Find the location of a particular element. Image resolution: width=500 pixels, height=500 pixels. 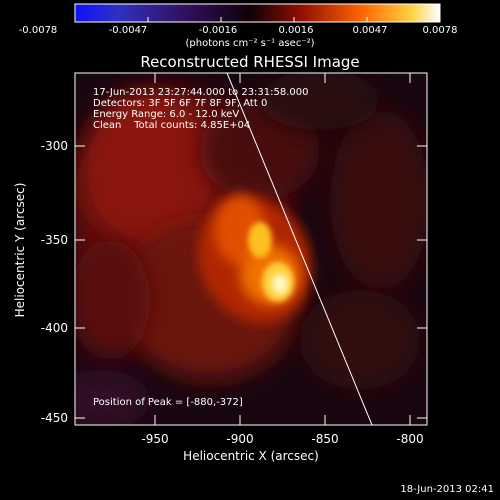

colorbar is located at coordinates (257, 13).